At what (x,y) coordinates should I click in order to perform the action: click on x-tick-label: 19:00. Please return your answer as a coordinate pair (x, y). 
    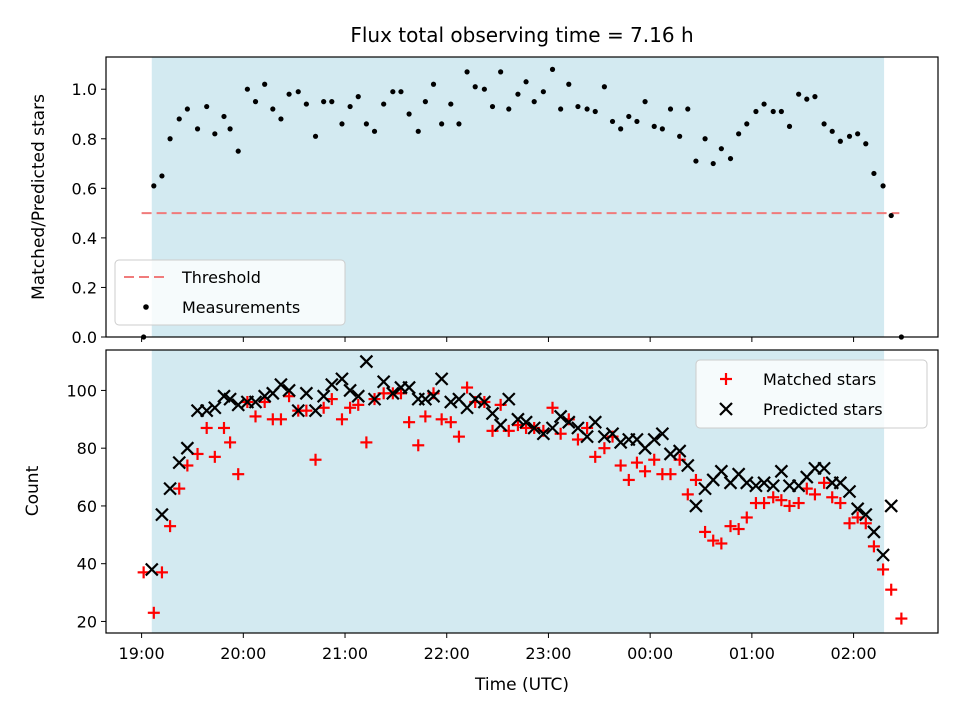
    Looking at the image, I should click on (142, 653).